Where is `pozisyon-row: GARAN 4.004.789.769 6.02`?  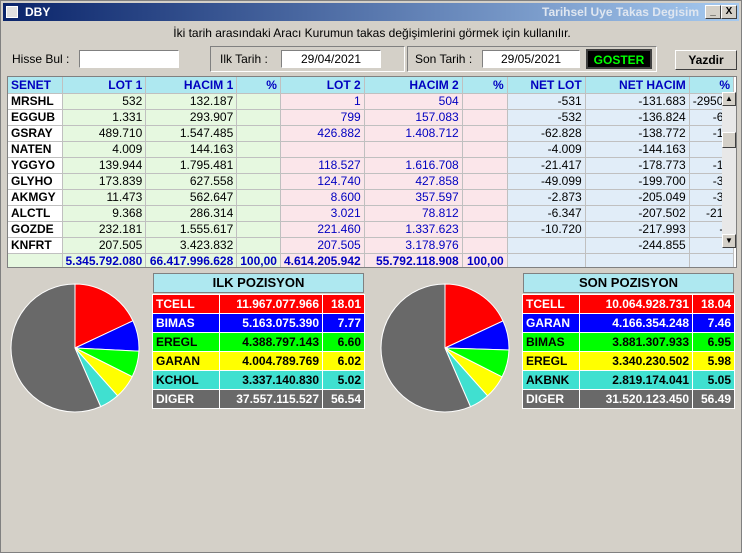 pozisyon-row: GARAN 4.004.789.769 6.02 is located at coordinates (258, 361).